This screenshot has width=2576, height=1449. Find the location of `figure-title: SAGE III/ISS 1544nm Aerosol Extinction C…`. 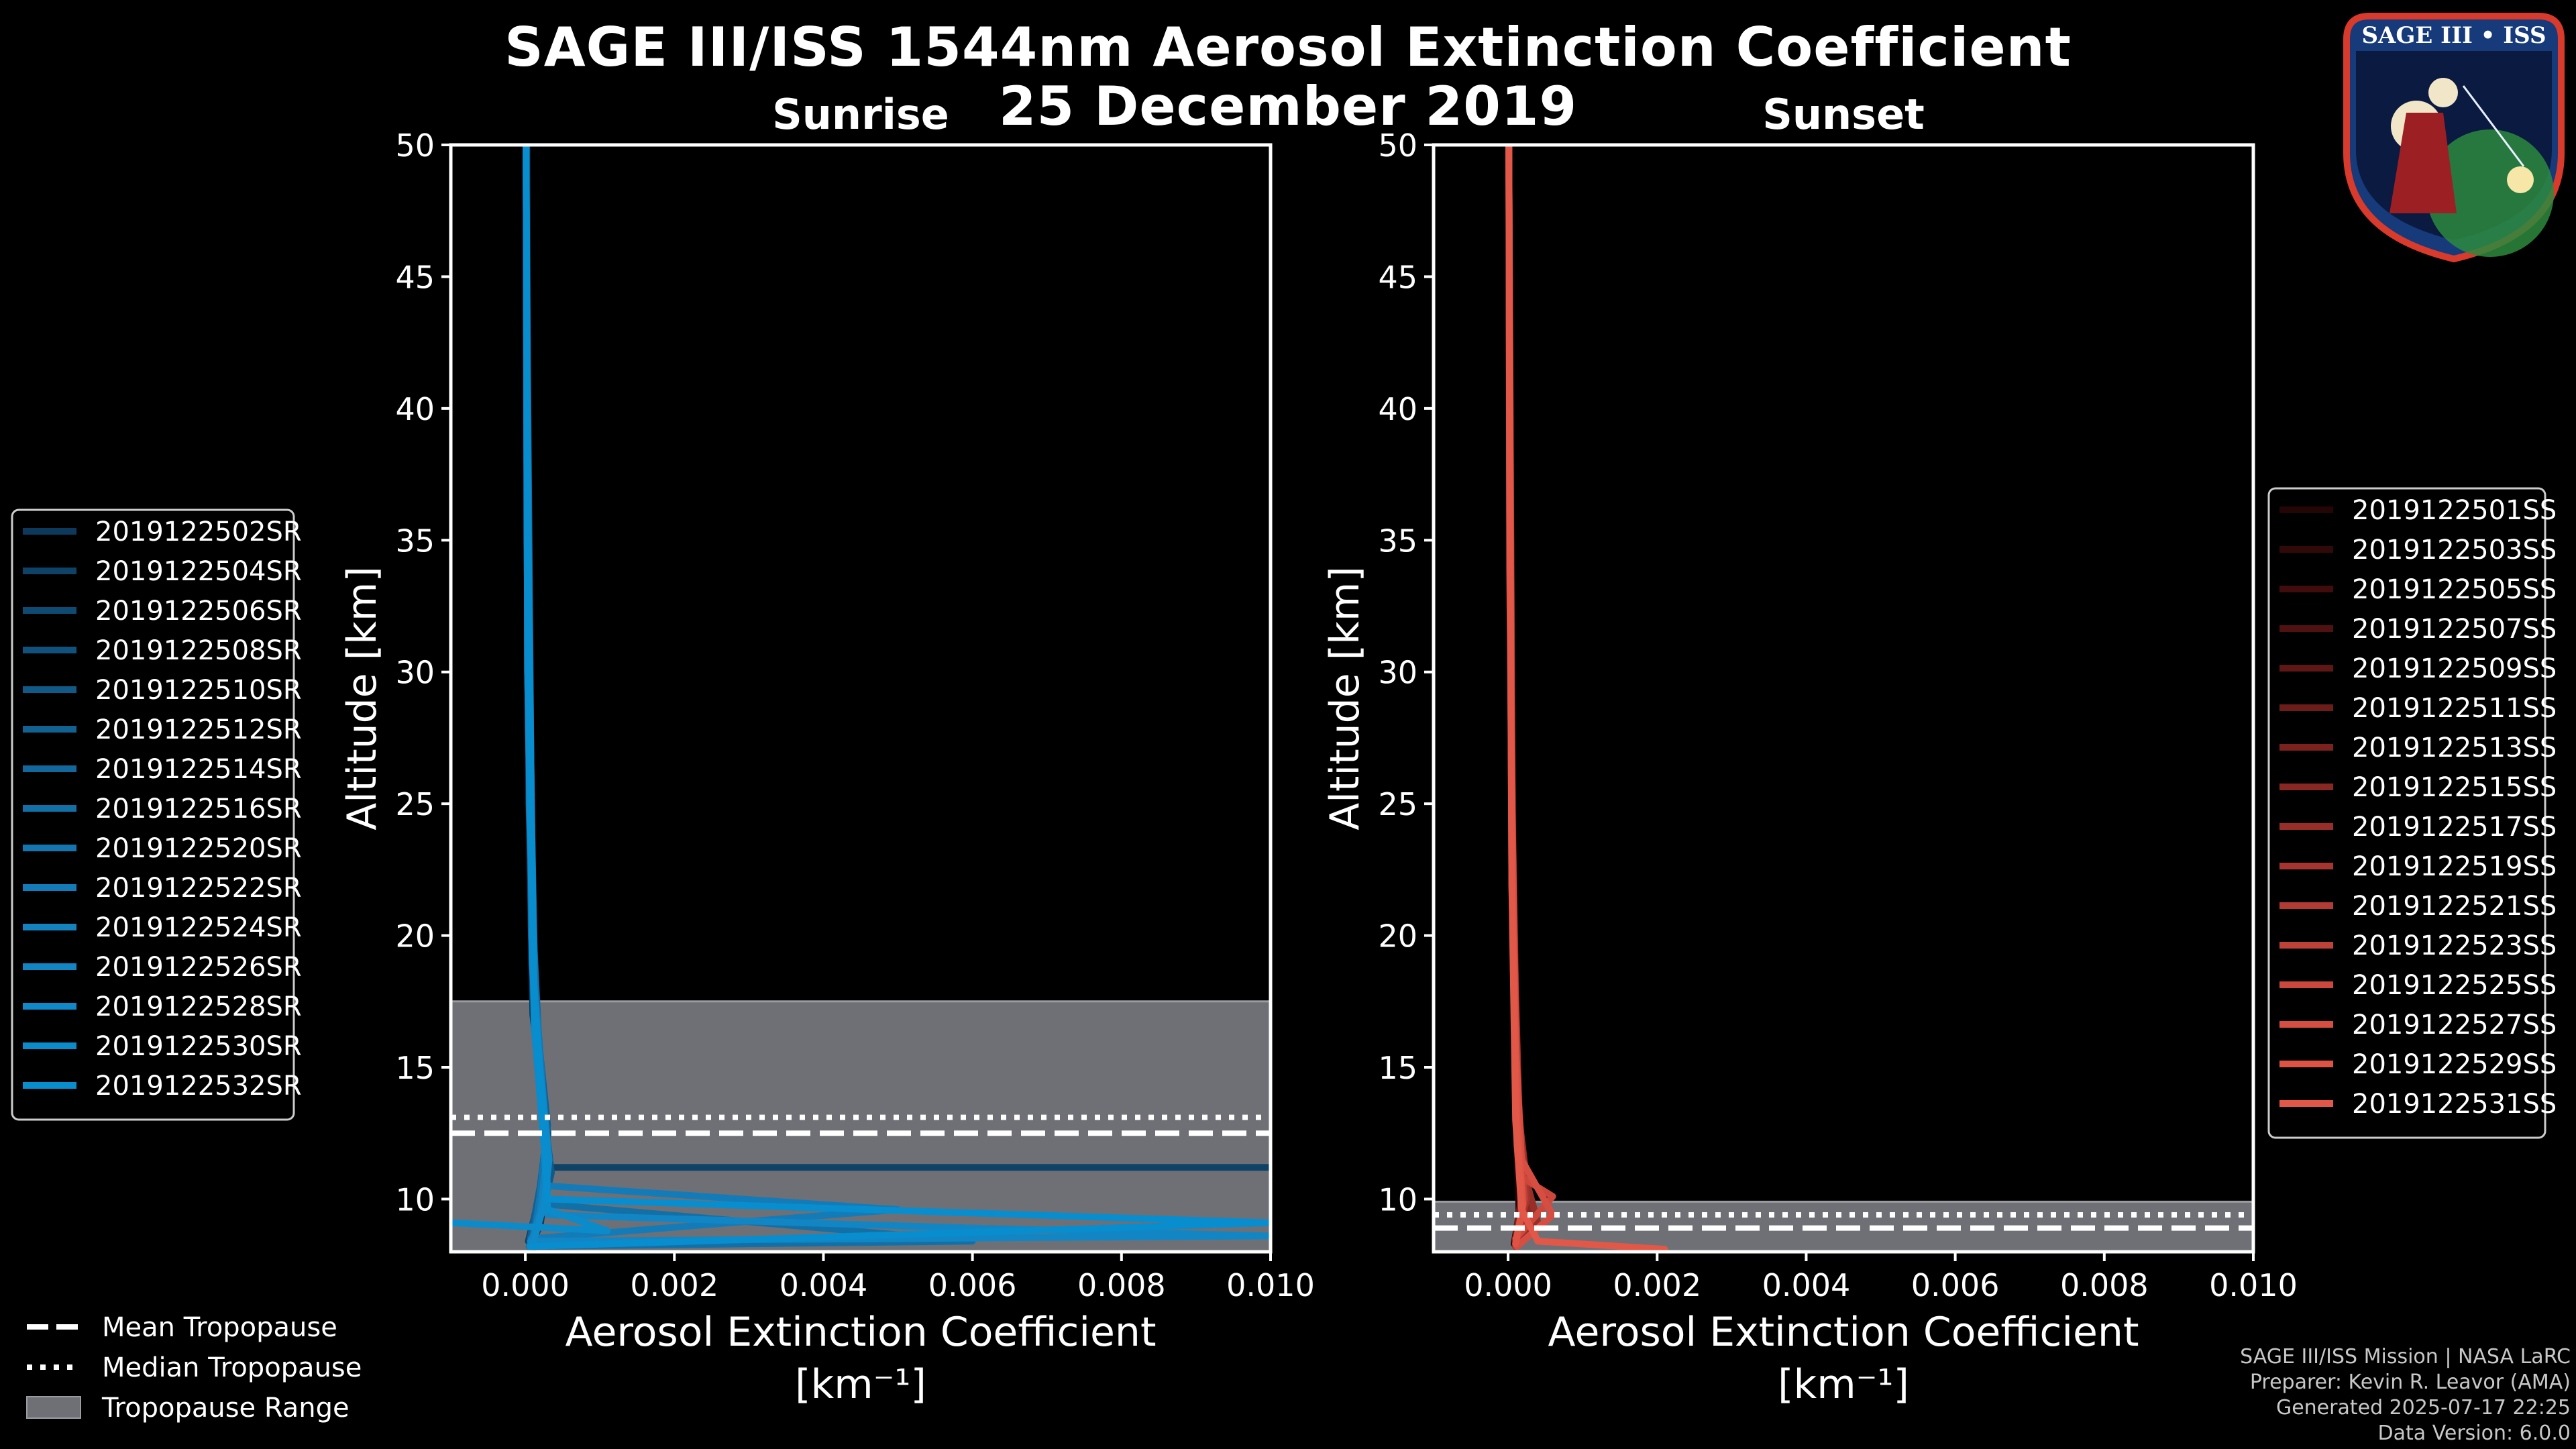

figure-title: SAGE III/ISS 1544nm Aerosol Extinction C… is located at coordinates (1288, 47).